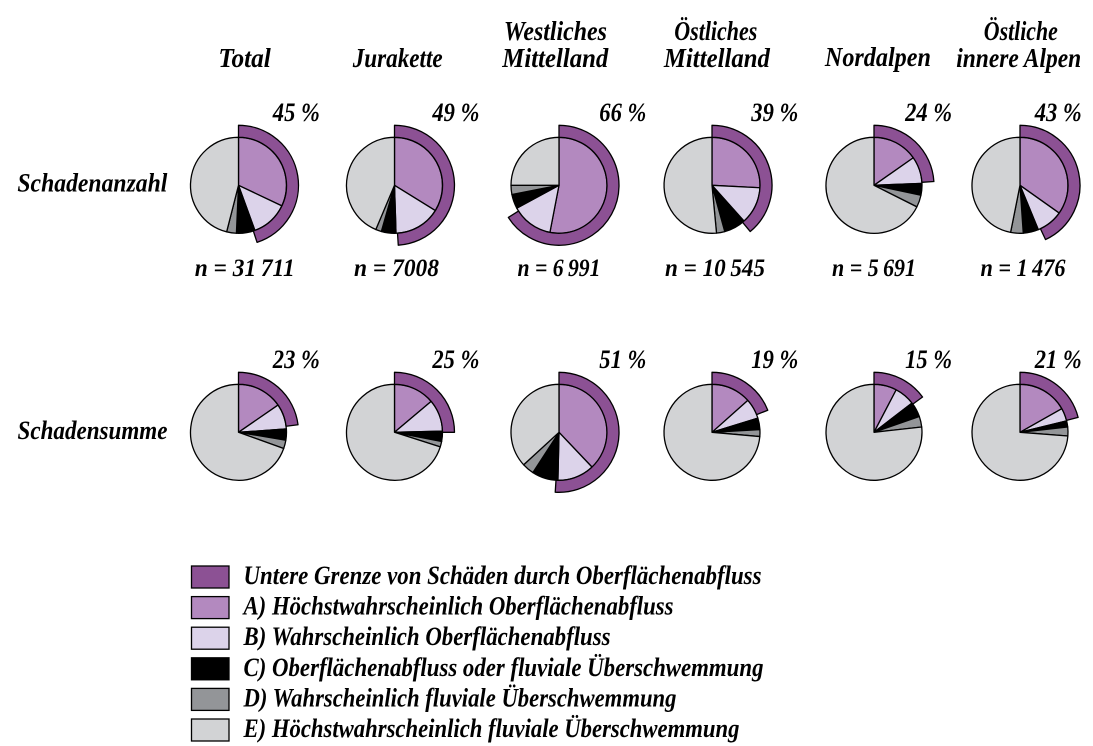 The width and height of the screenshot is (1093, 746). Describe the element at coordinates (456, 112) in the screenshot. I see `svg-text: 49 %` at that location.